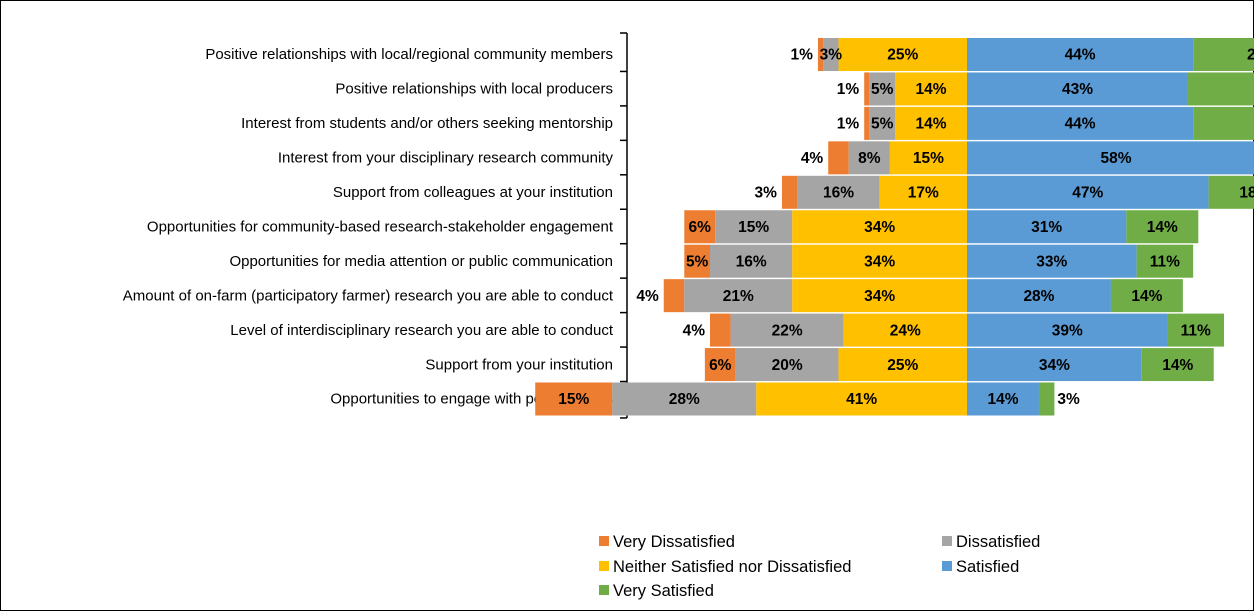 The image size is (1254, 612). I want to click on data-label-neither-satisfied-nor-dissatisfied: 14%, so click(931, 89).